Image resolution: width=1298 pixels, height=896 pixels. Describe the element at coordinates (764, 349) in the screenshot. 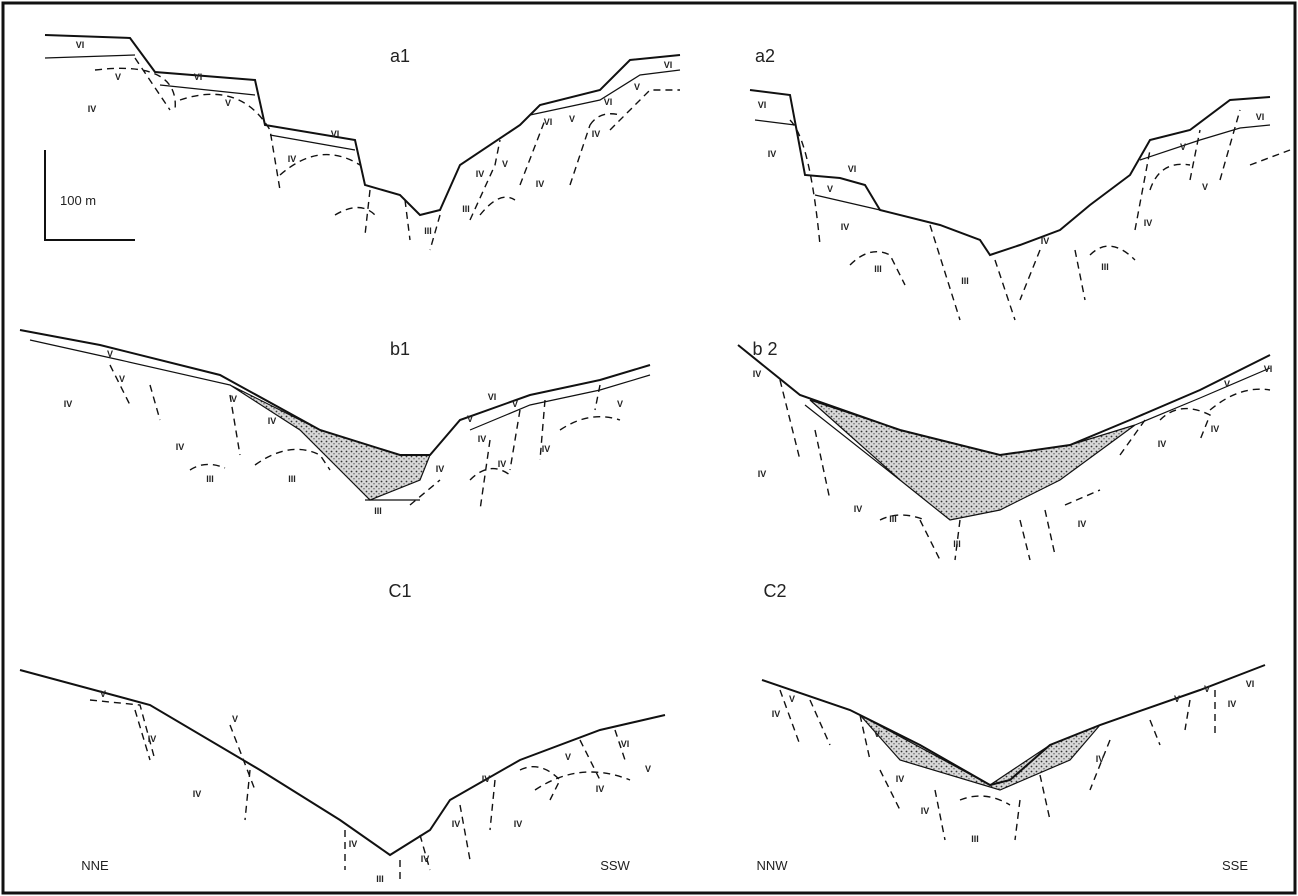

I see `section-title: b 2` at that location.